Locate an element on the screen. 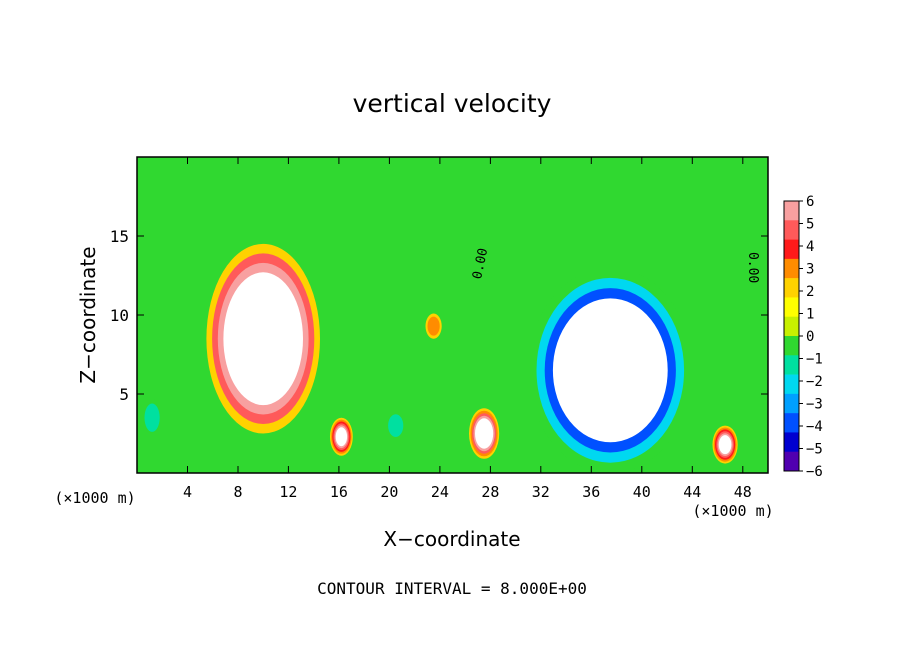 This screenshot has width=904, height=654. x-tick-label: 24 is located at coordinates (440, 492).